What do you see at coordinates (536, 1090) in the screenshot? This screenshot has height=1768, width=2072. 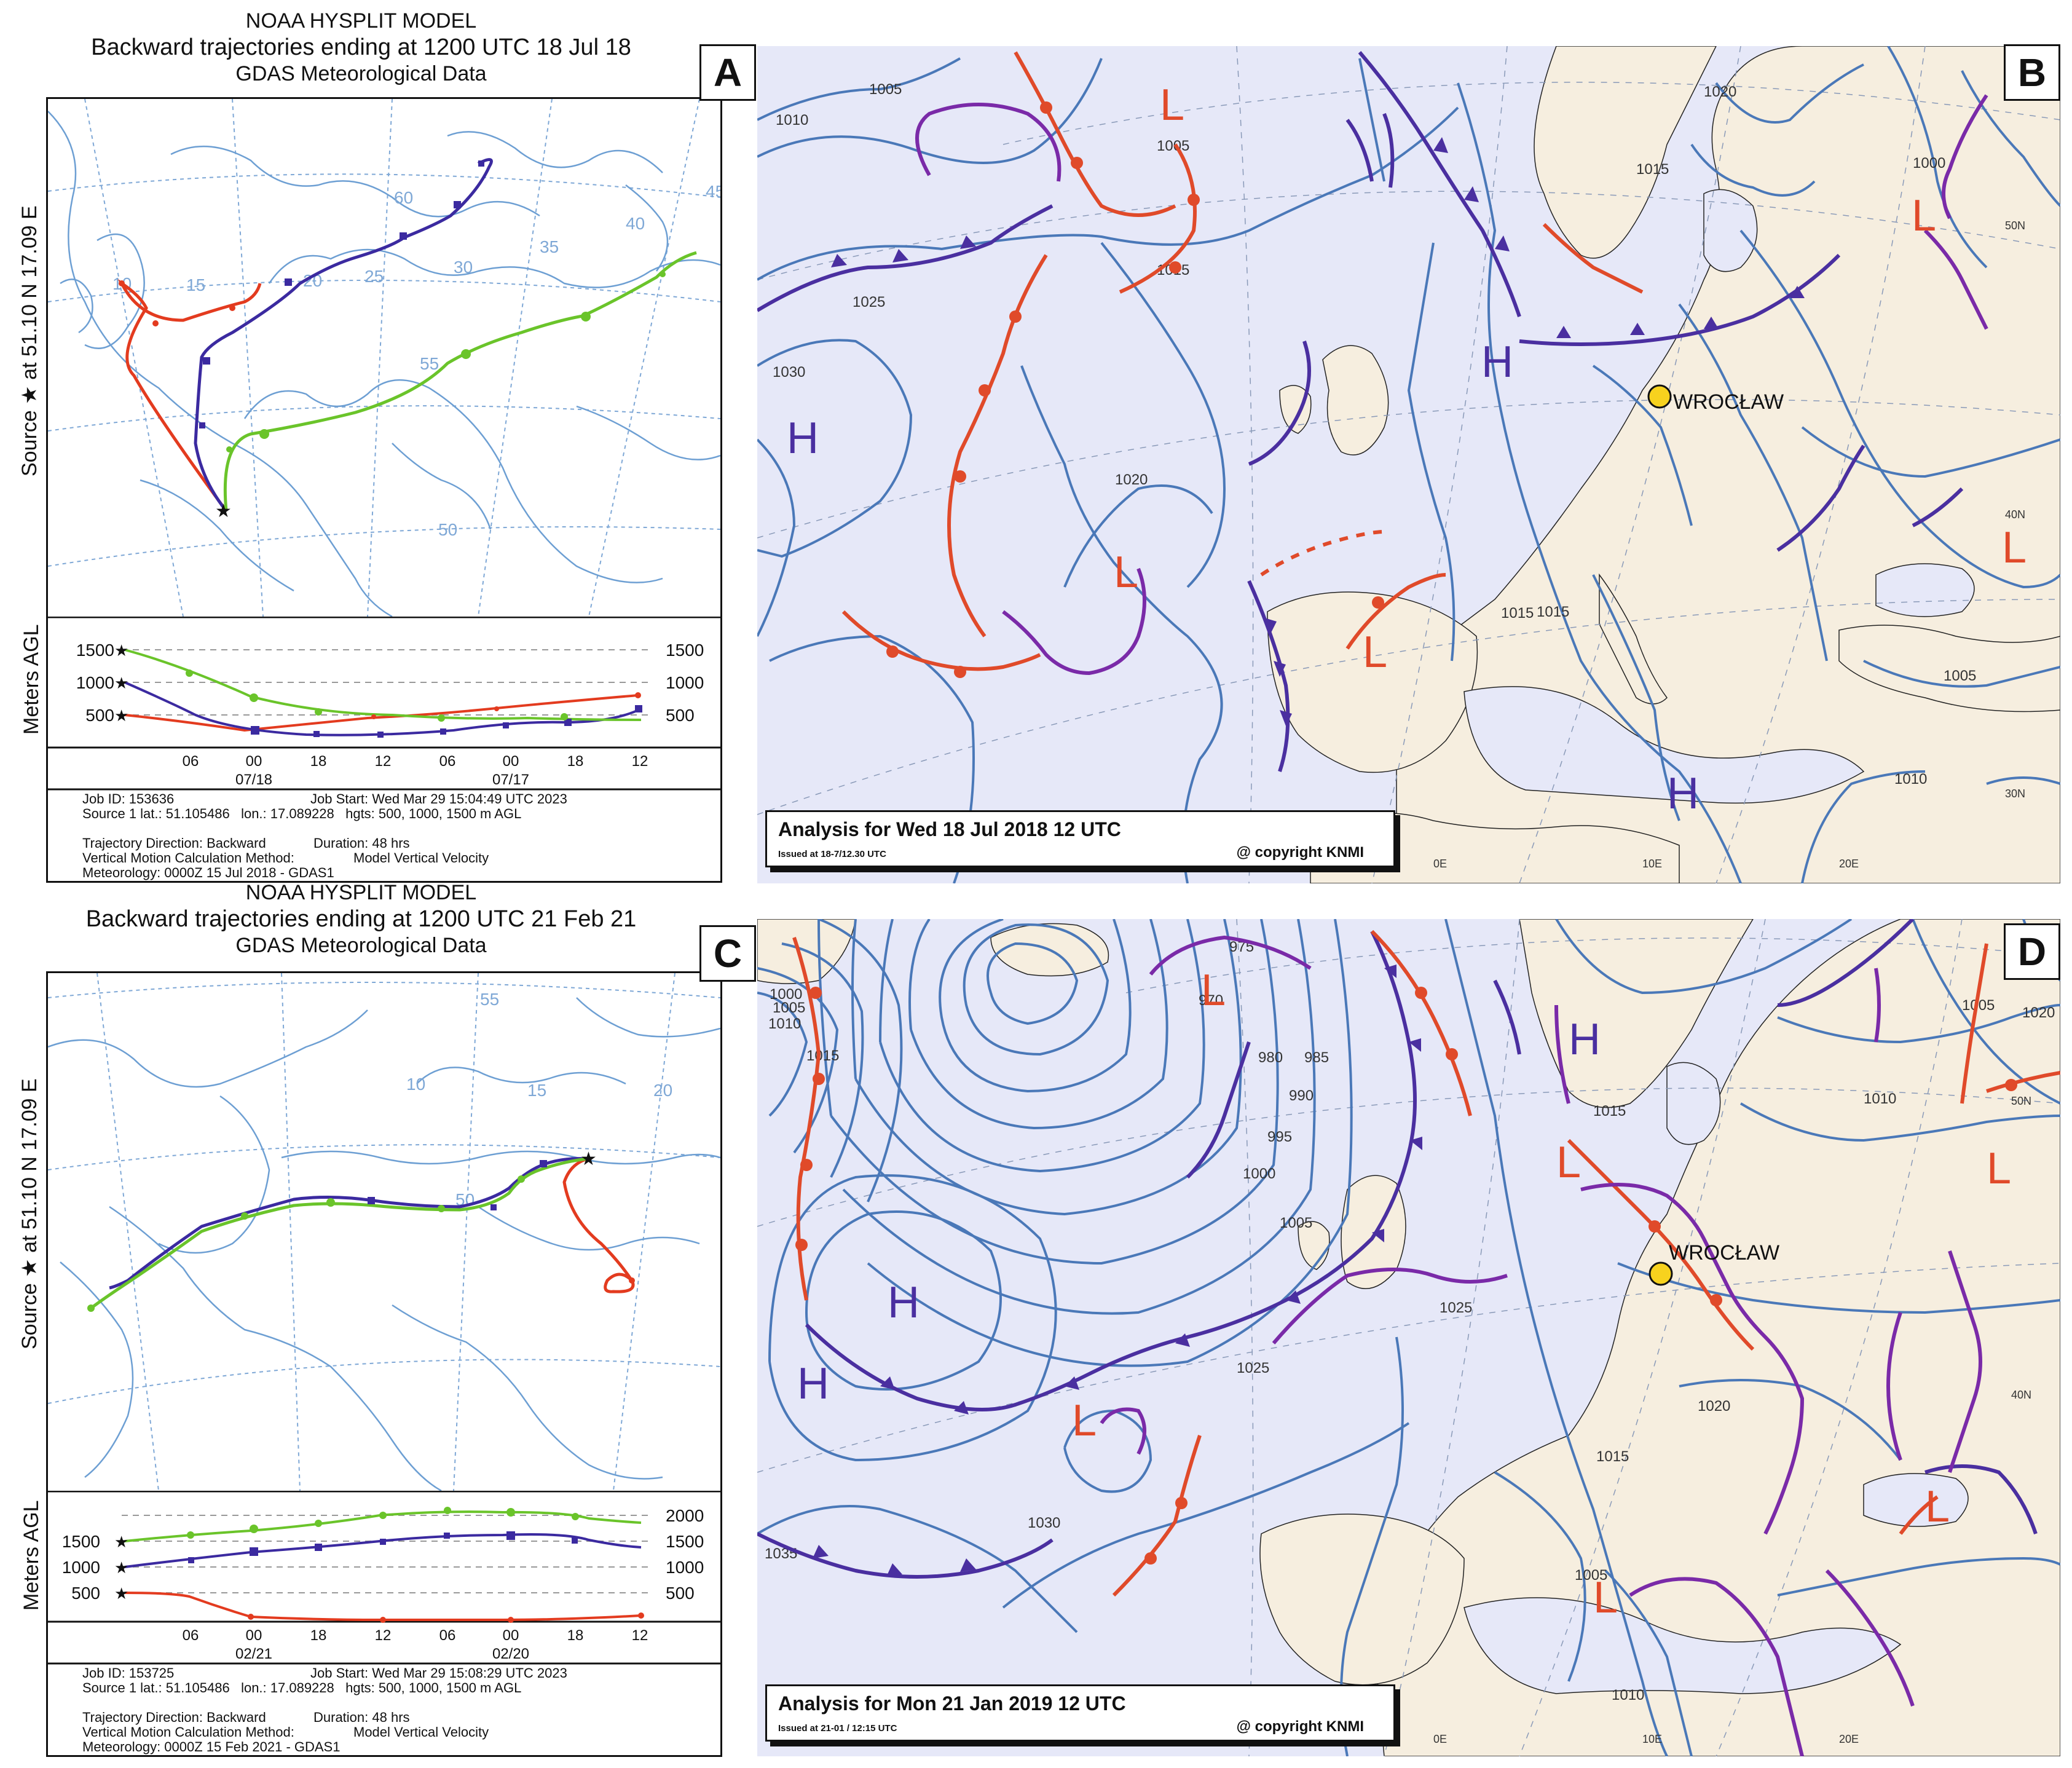 I see `panel-c-label-15: 15` at bounding box center [536, 1090].